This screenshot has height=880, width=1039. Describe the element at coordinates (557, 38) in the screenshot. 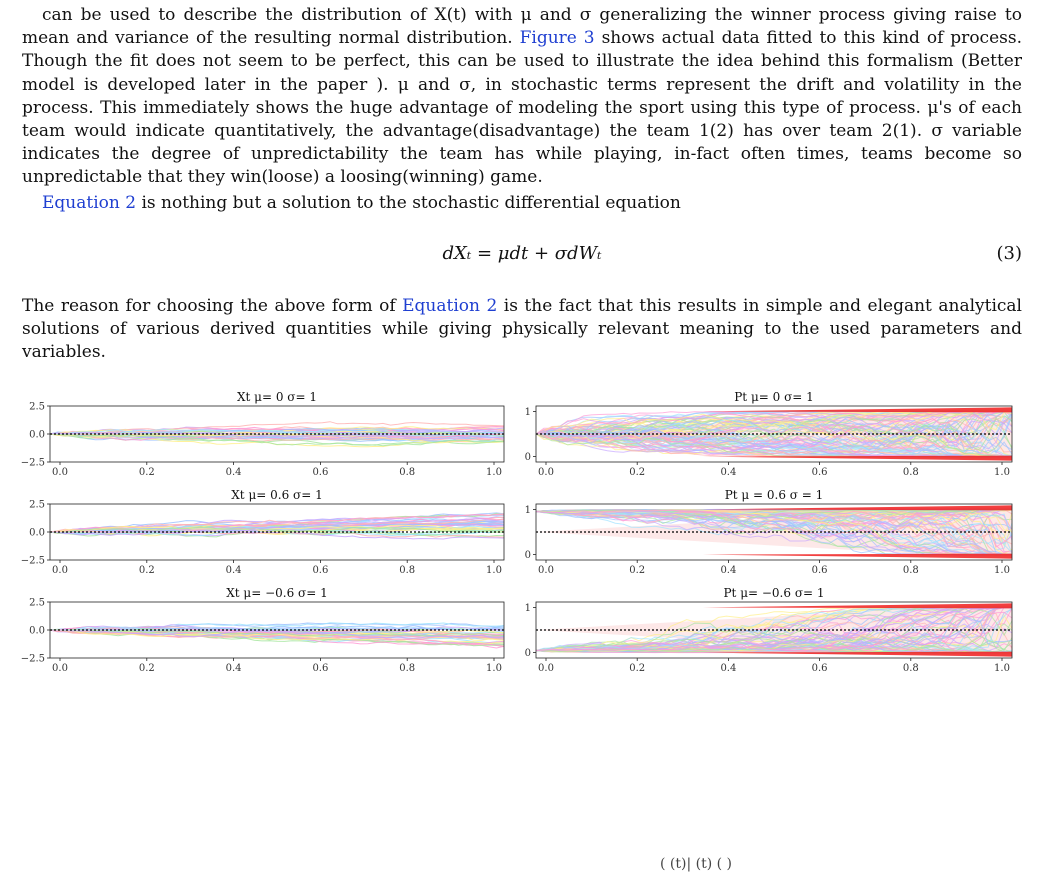

I see `figure-3-link: Figure 3` at that location.